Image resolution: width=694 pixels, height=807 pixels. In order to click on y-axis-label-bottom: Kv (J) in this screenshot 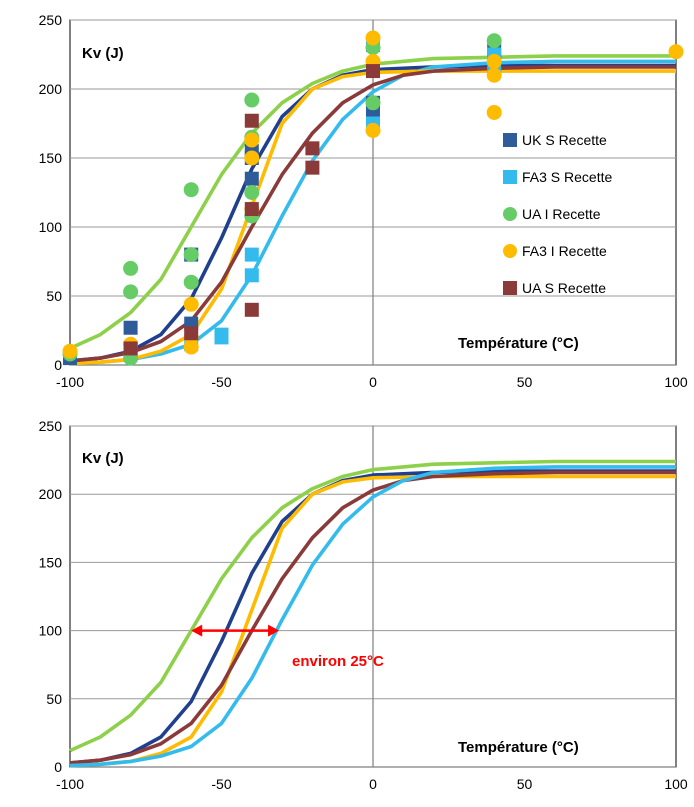, I will do `click(103, 458)`.